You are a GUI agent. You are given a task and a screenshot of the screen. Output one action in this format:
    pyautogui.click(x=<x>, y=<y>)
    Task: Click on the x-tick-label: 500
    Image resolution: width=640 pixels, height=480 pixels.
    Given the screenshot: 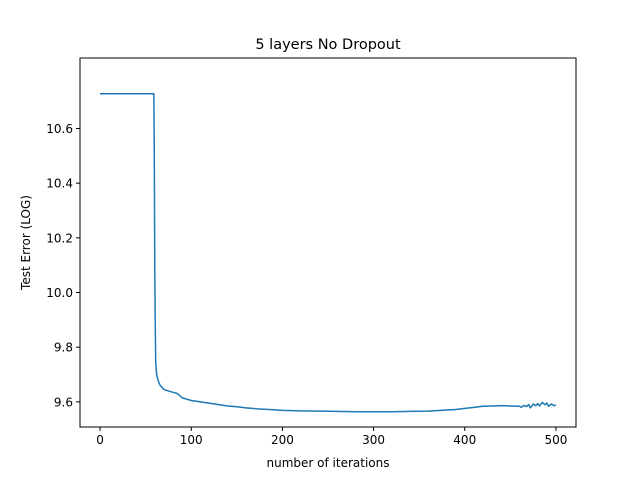 What is the action you would take?
    pyautogui.click(x=555, y=440)
    